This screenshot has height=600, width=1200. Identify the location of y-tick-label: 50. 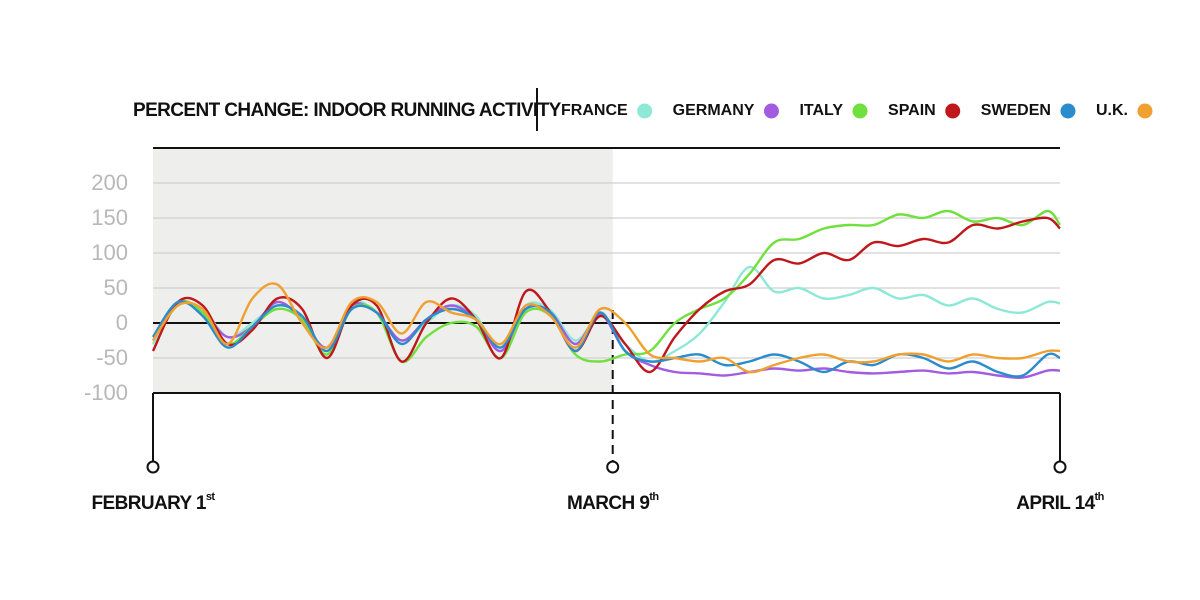
(116, 287).